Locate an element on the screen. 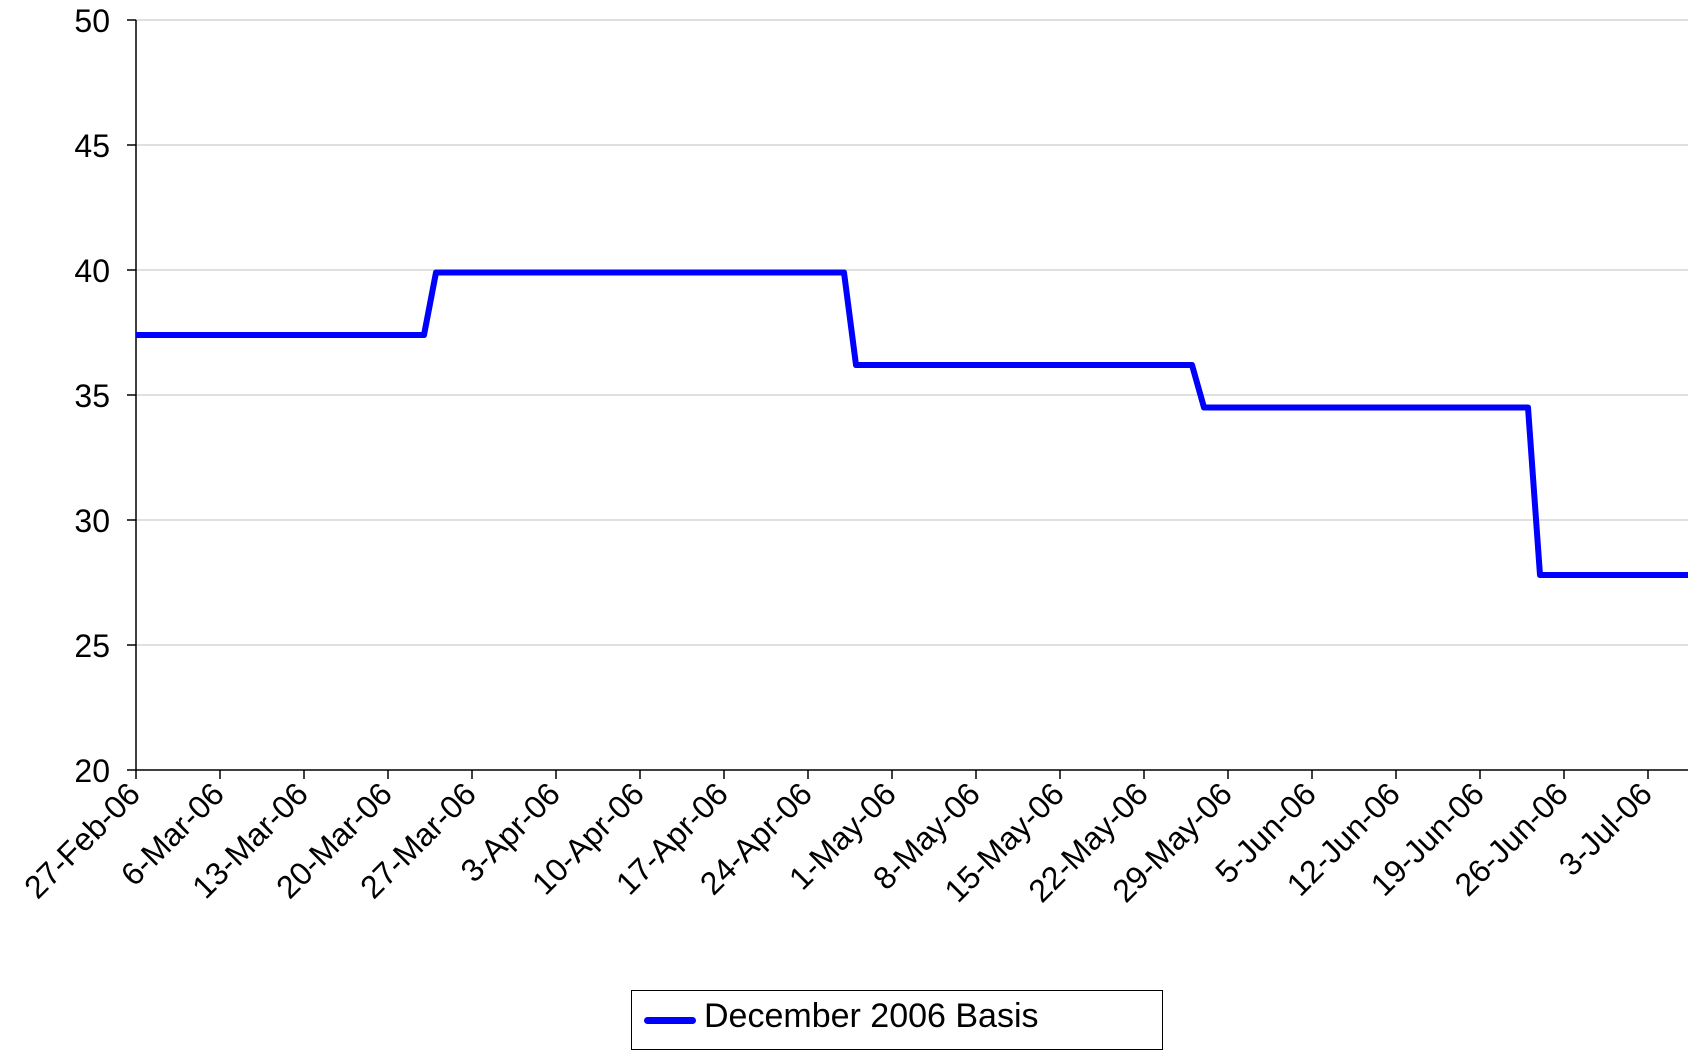 This screenshot has width=1688, height=1050. legend: December 2006 Basis is located at coordinates (897, 1020).